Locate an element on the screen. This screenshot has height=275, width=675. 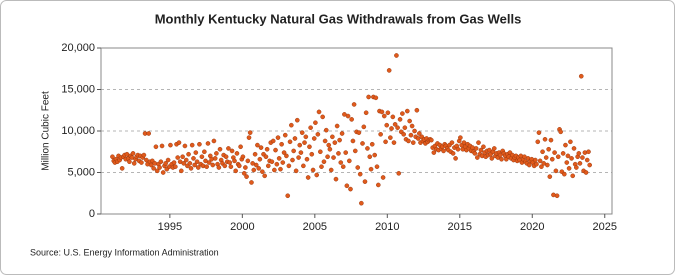
y-tick-label: 15,000 is located at coordinates (78, 89).